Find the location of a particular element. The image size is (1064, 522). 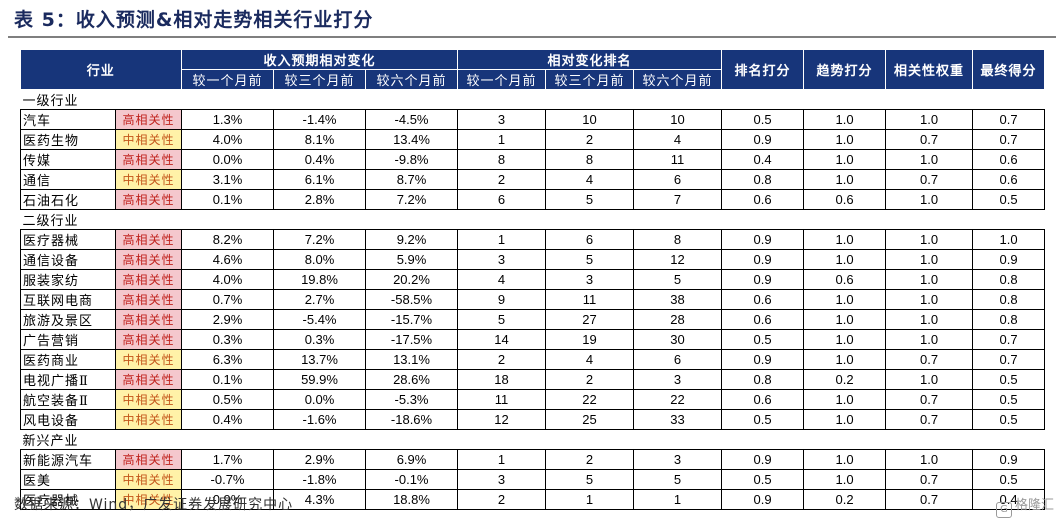

final-score-cell: 0.6 is located at coordinates (1009, 159).